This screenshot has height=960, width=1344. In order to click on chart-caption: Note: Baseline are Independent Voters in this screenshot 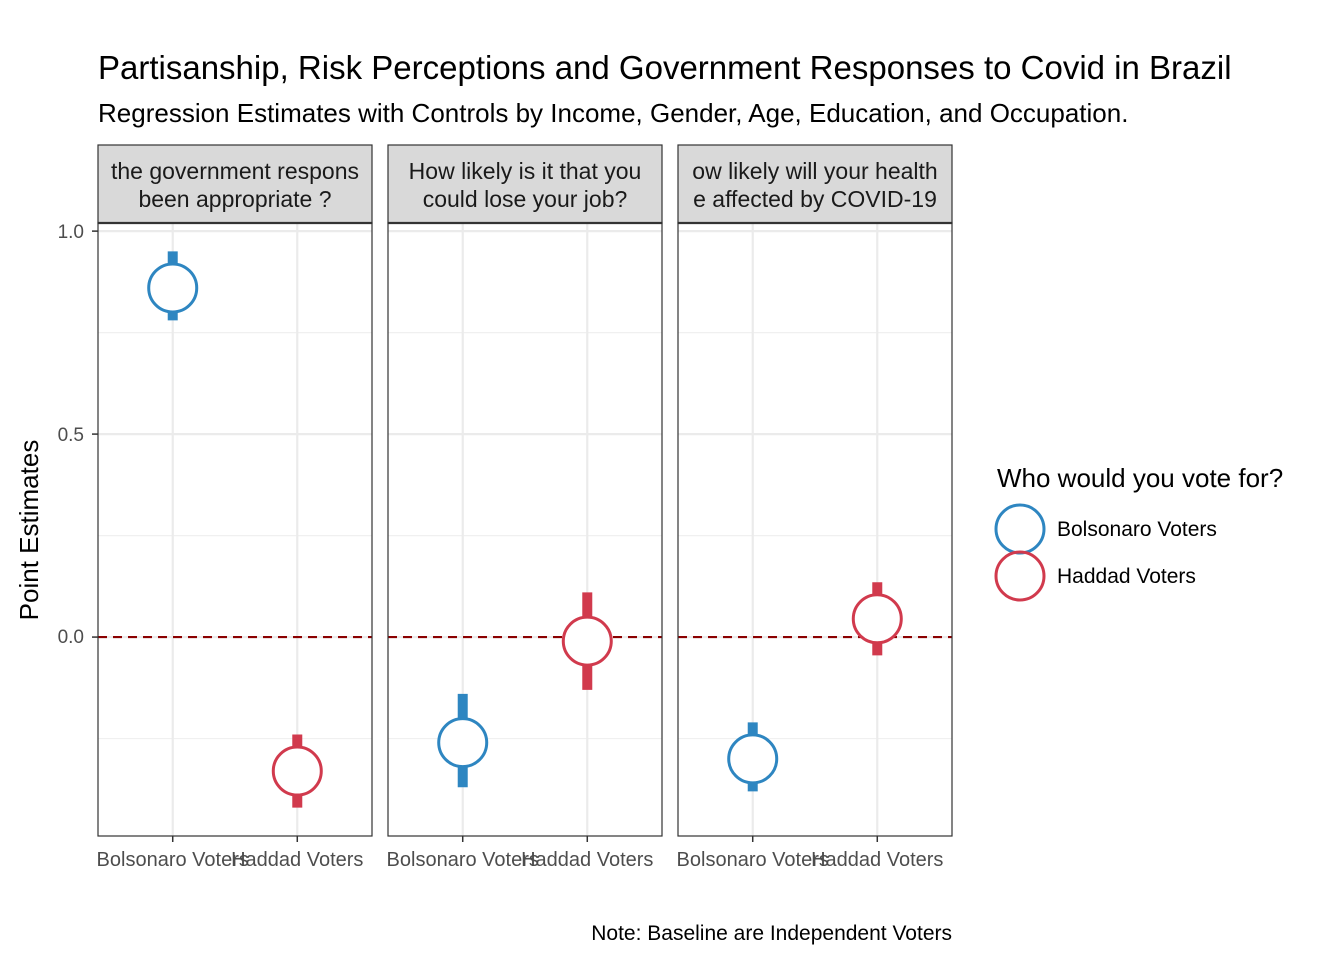, I will do `click(771, 933)`.